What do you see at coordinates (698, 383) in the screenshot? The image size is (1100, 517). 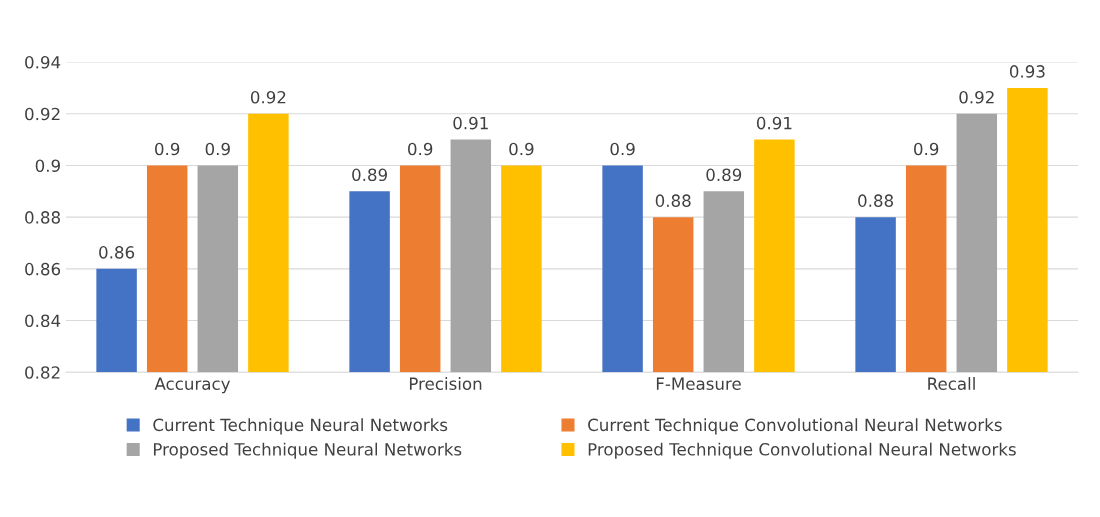 I see `x-tick-label: F-Measure` at bounding box center [698, 383].